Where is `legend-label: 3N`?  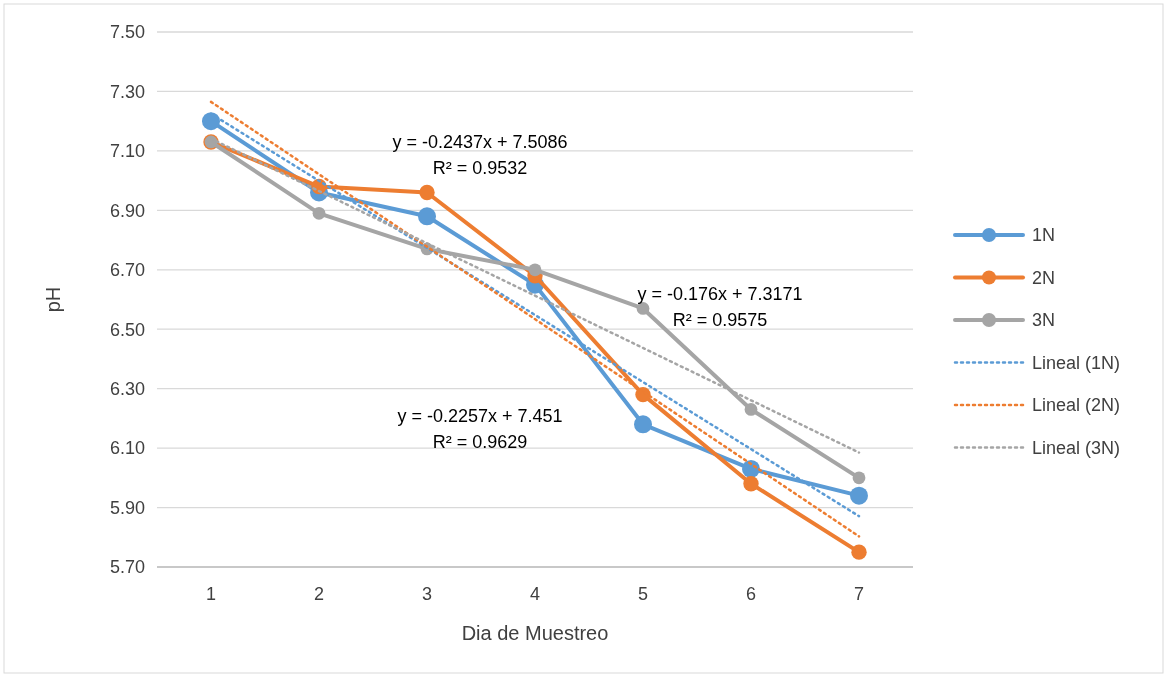 legend-label: 3N is located at coordinates (1044, 320).